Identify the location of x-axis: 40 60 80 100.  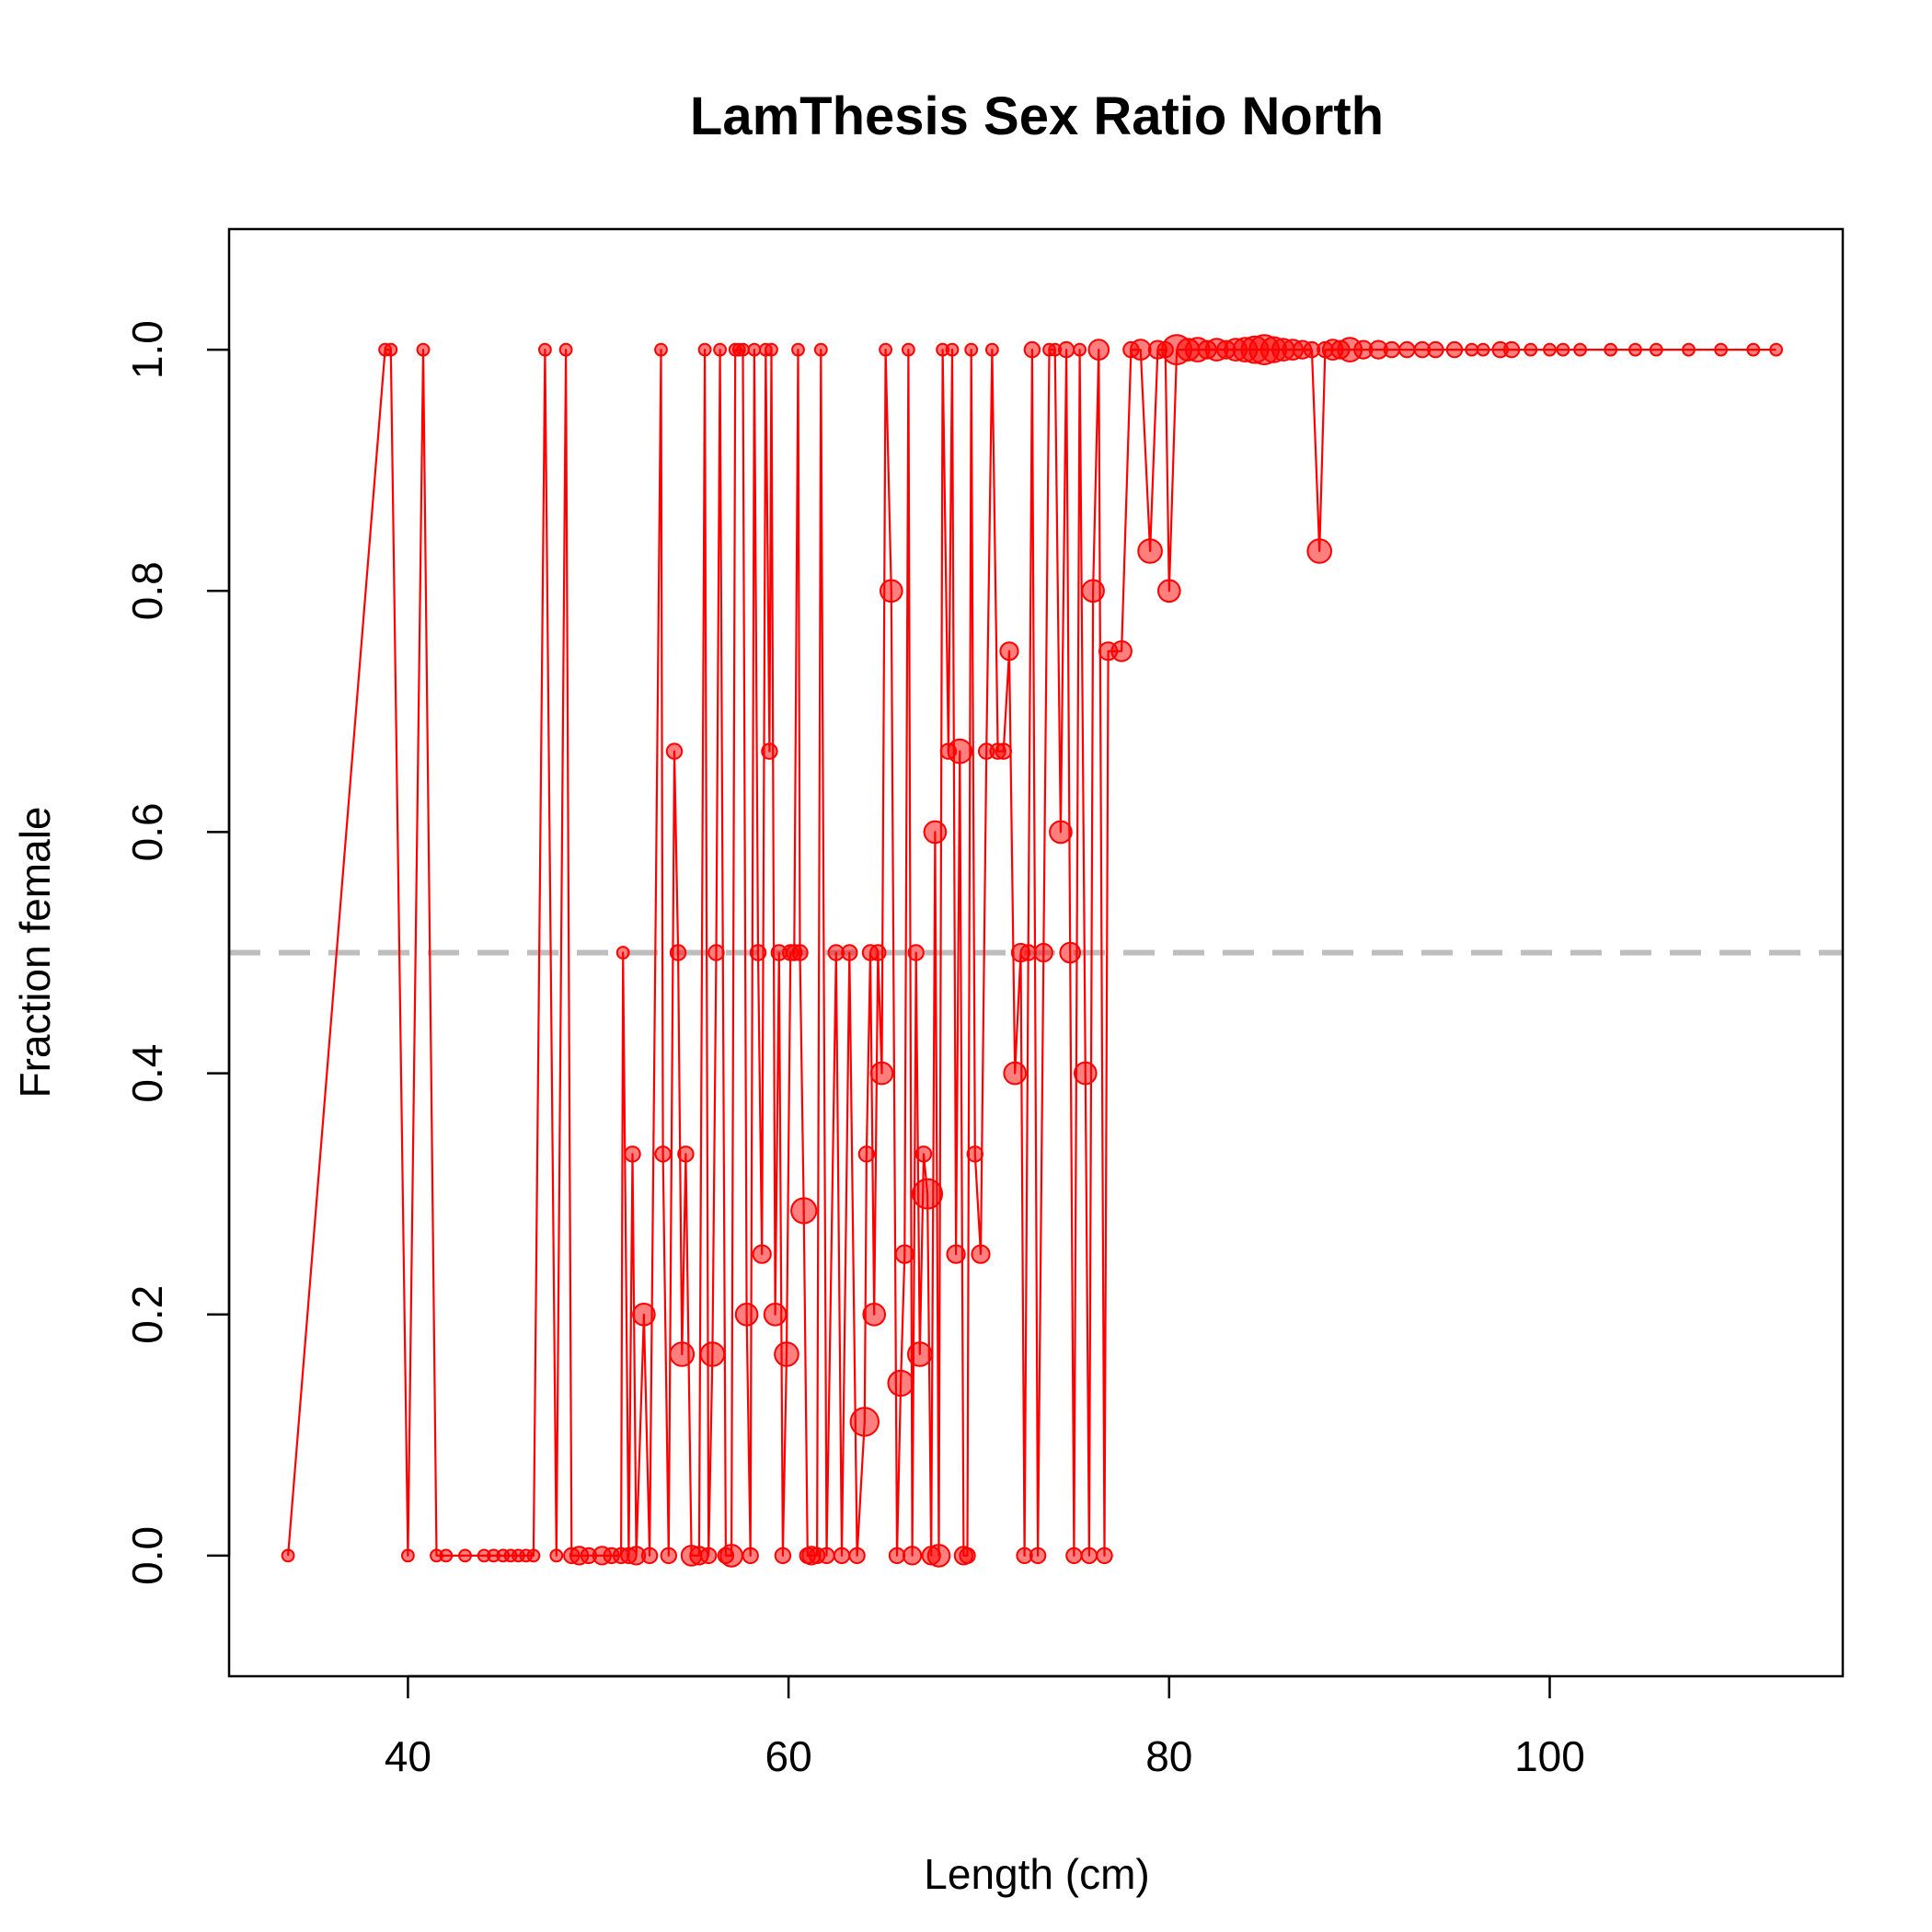
(985, 1727).